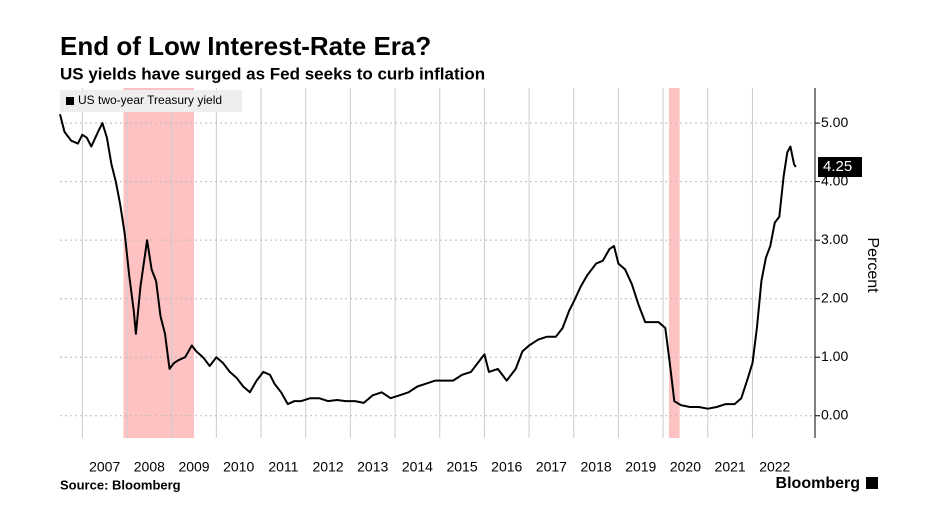 Image resolution: width=927 pixels, height=532 pixels. I want to click on legend-label: US two-year Treasury yield, so click(150, 100).